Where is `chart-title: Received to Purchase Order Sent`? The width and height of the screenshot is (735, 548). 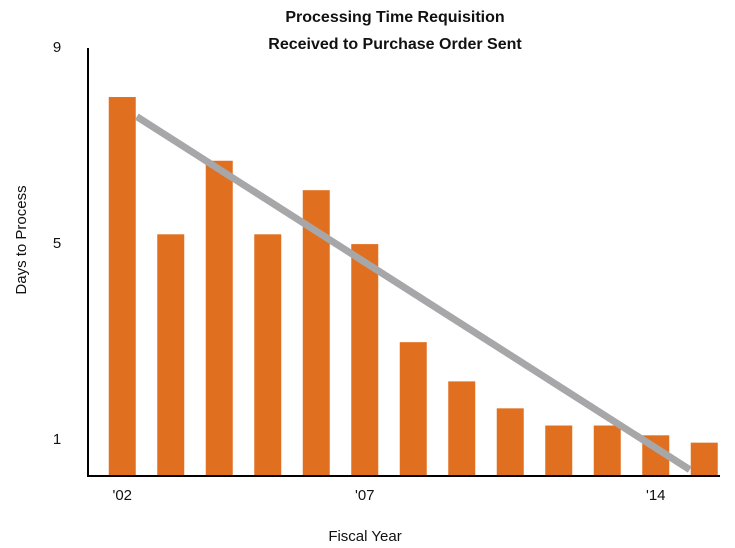
chart-title: Received to Purchase Order Sent is located at coordinates (395, 44).